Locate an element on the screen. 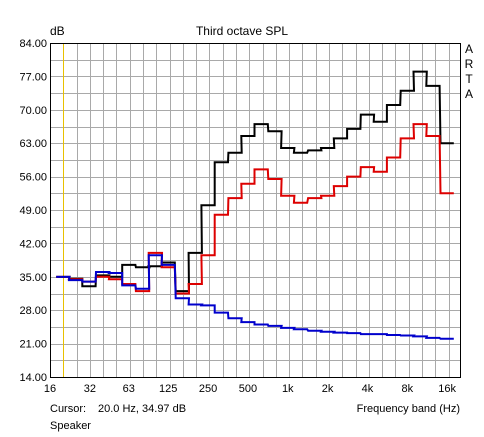 This screenshot has width=484, height=437. y-tick-label: 63.00 is located at coordinates (33, 144).